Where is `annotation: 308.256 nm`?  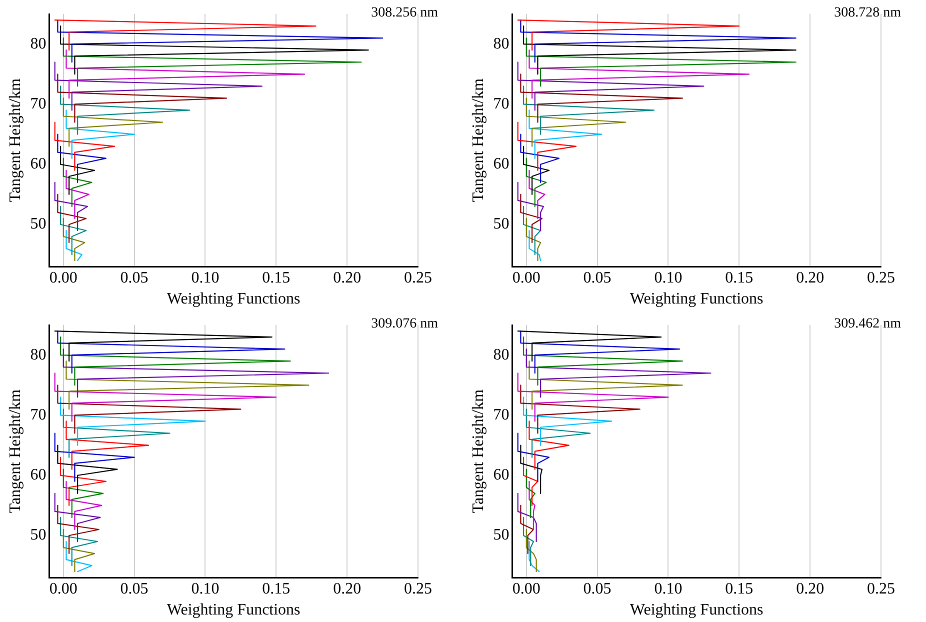 annotation: 308.256 nm is located at coordinates (404, 13).